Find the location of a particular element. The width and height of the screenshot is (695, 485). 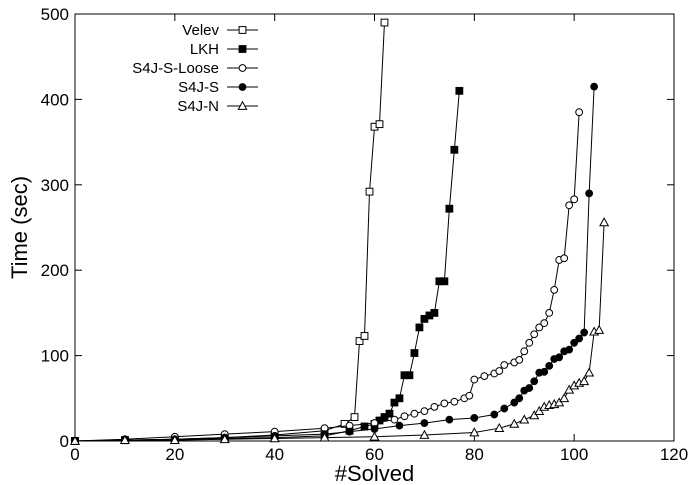

legend-label: S4J-N is located at coordinates (198, 106).